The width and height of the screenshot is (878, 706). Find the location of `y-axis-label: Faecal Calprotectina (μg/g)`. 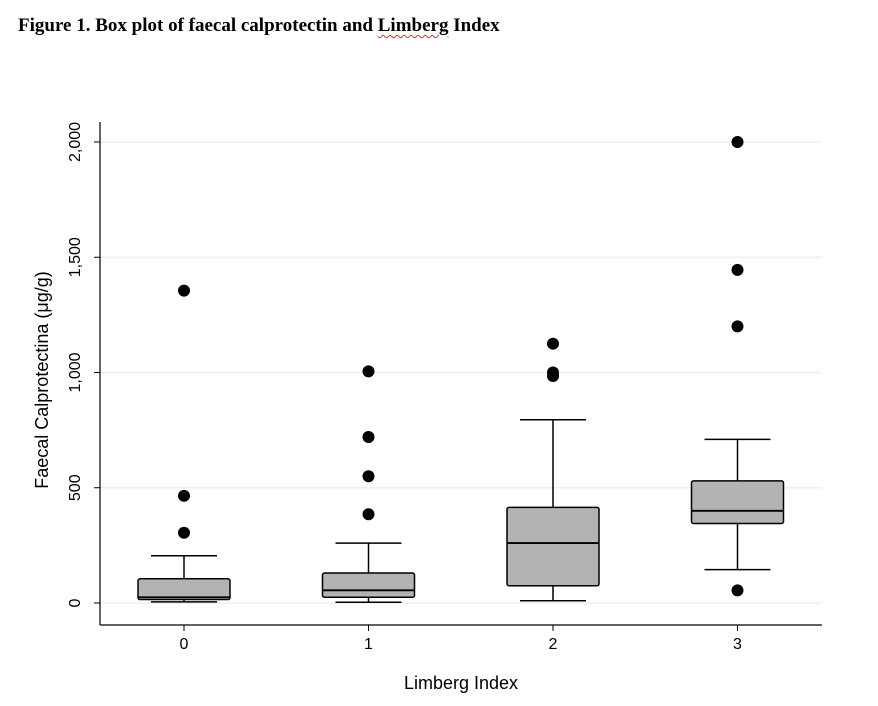

y-axis-label: Faecal Calprotectina (μg/g) is located at coordinates (42, 379).